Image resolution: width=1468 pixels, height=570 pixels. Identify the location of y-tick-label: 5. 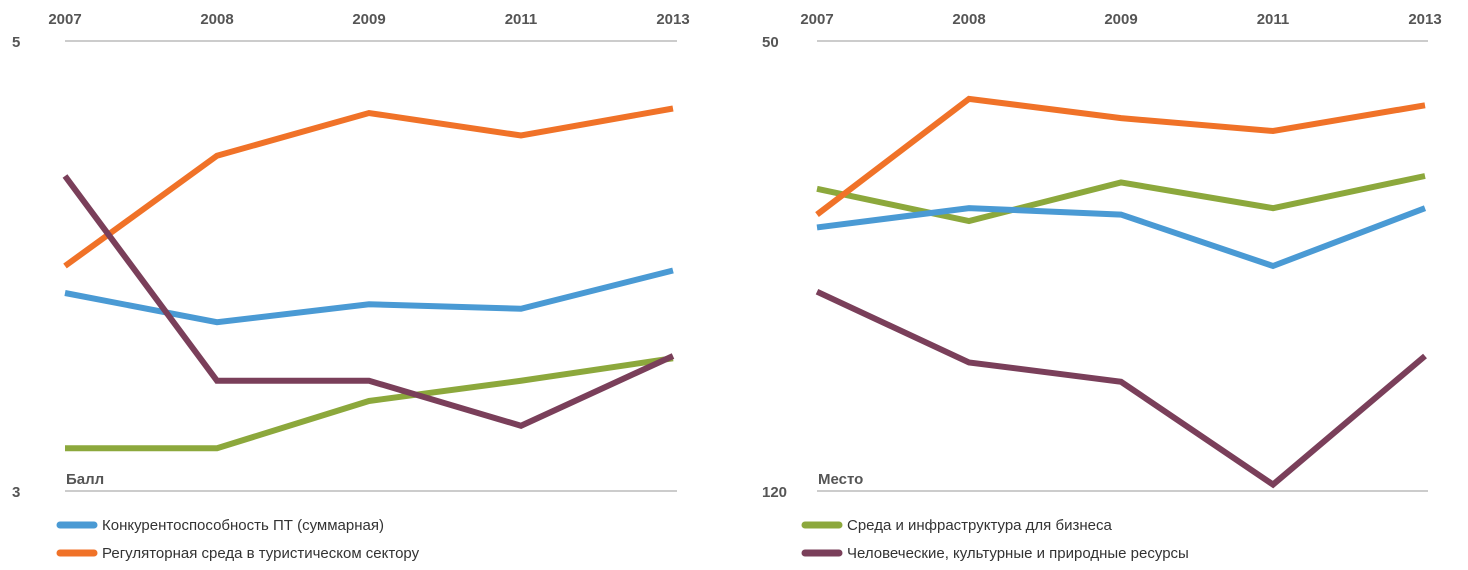
(16, 42).